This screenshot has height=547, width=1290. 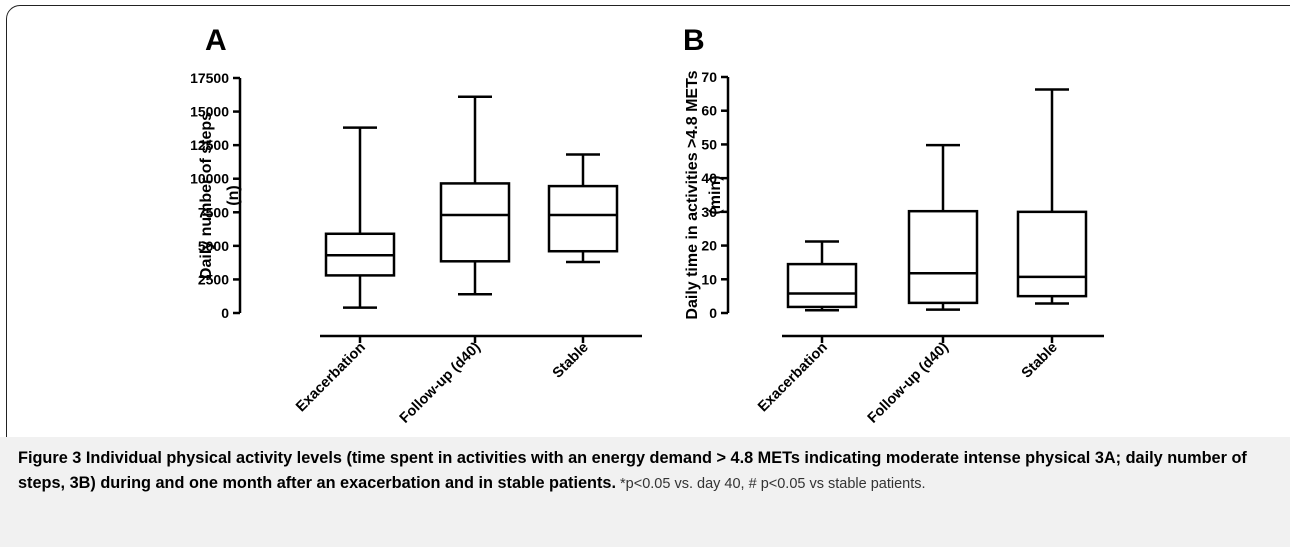 What do you see at coordinates (694, 40) in the screenshot?
I see `panel-label: B` at bounding box center [694, 40].